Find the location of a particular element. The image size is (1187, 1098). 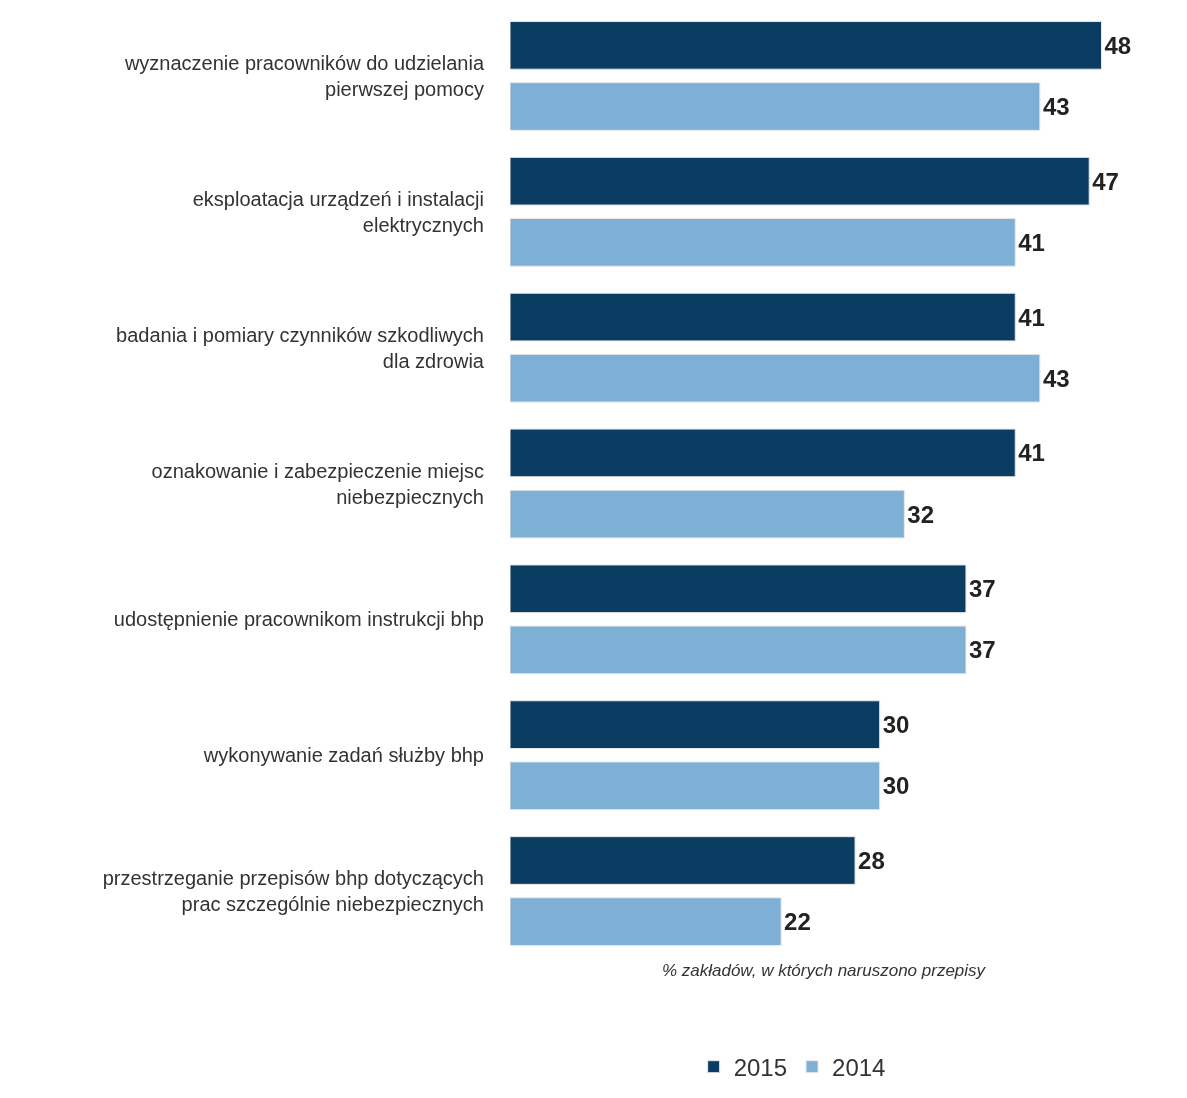

data-label: 32 is located at coordinates (921, 514).